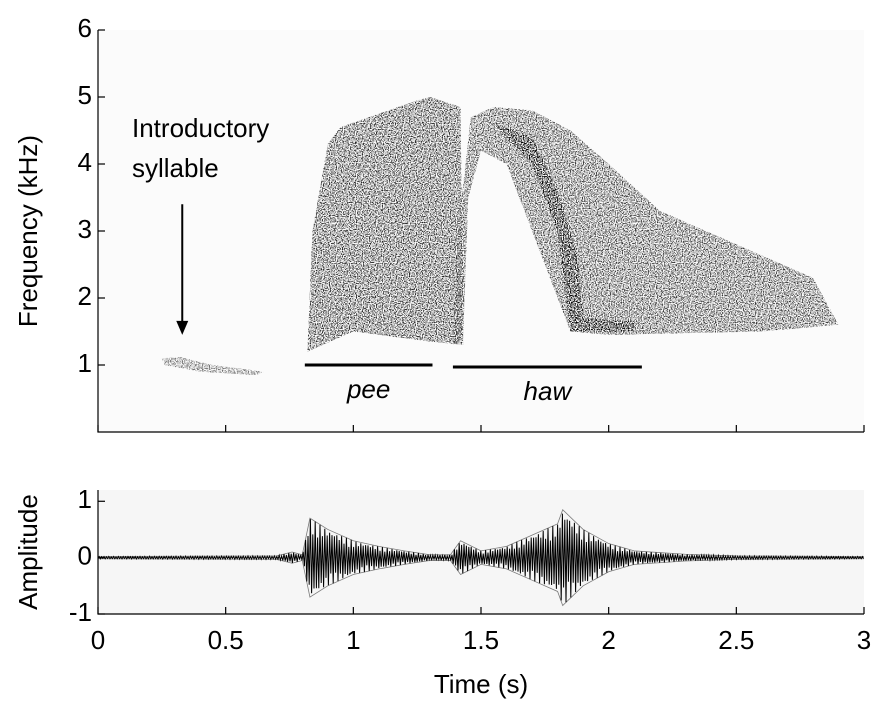 The height and width of the screenshot is (709, 874). I want to click on arrow-head, so click(182, 327).